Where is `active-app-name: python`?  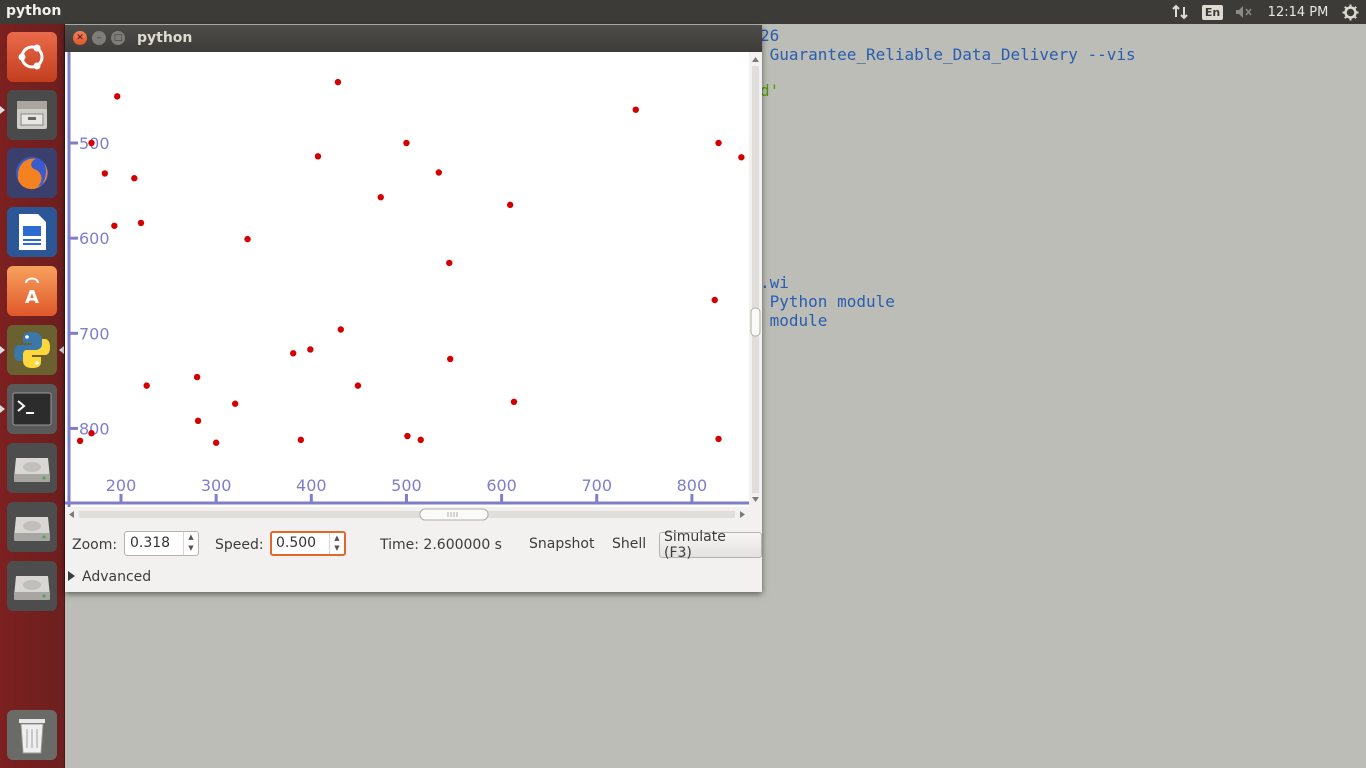 active-app-name: python is located at coordinates (34, 11).